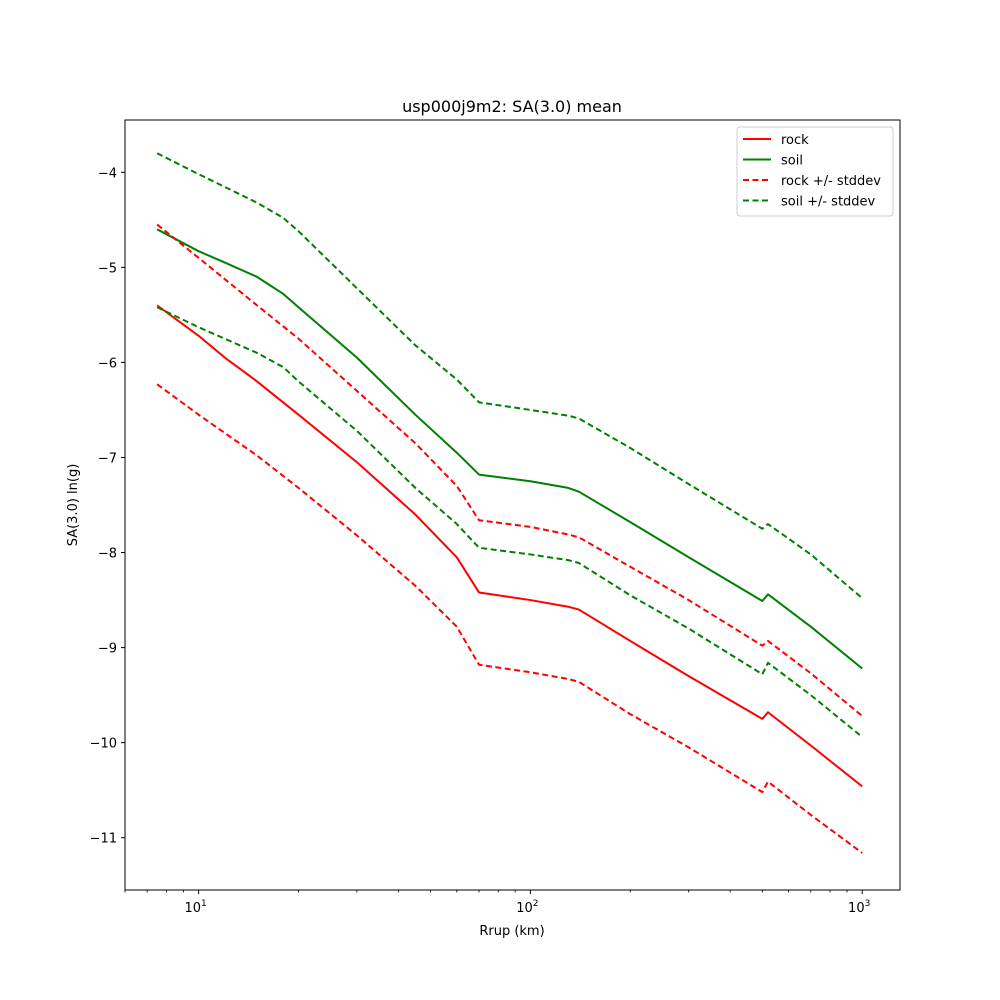 The image size is (1000, 1000). What do you see at coordinates (107, 363) in the screenshot?
I see `y-tick-label: −6` at bounding box center [107, 363].